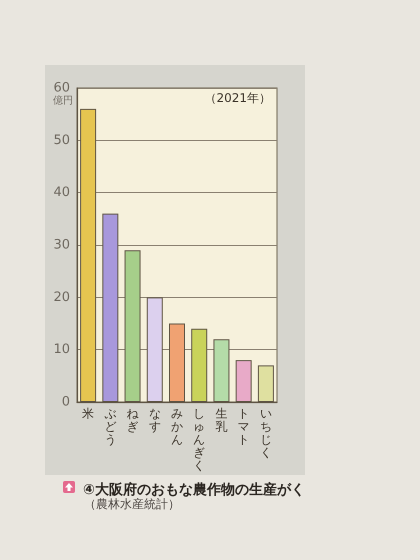 Image resolution: width=420 pixels, height=560 pixels. Describe the element at coordinates (110, 426) in the screenshot. I see `x-tick-label: ぶどう` at that location.